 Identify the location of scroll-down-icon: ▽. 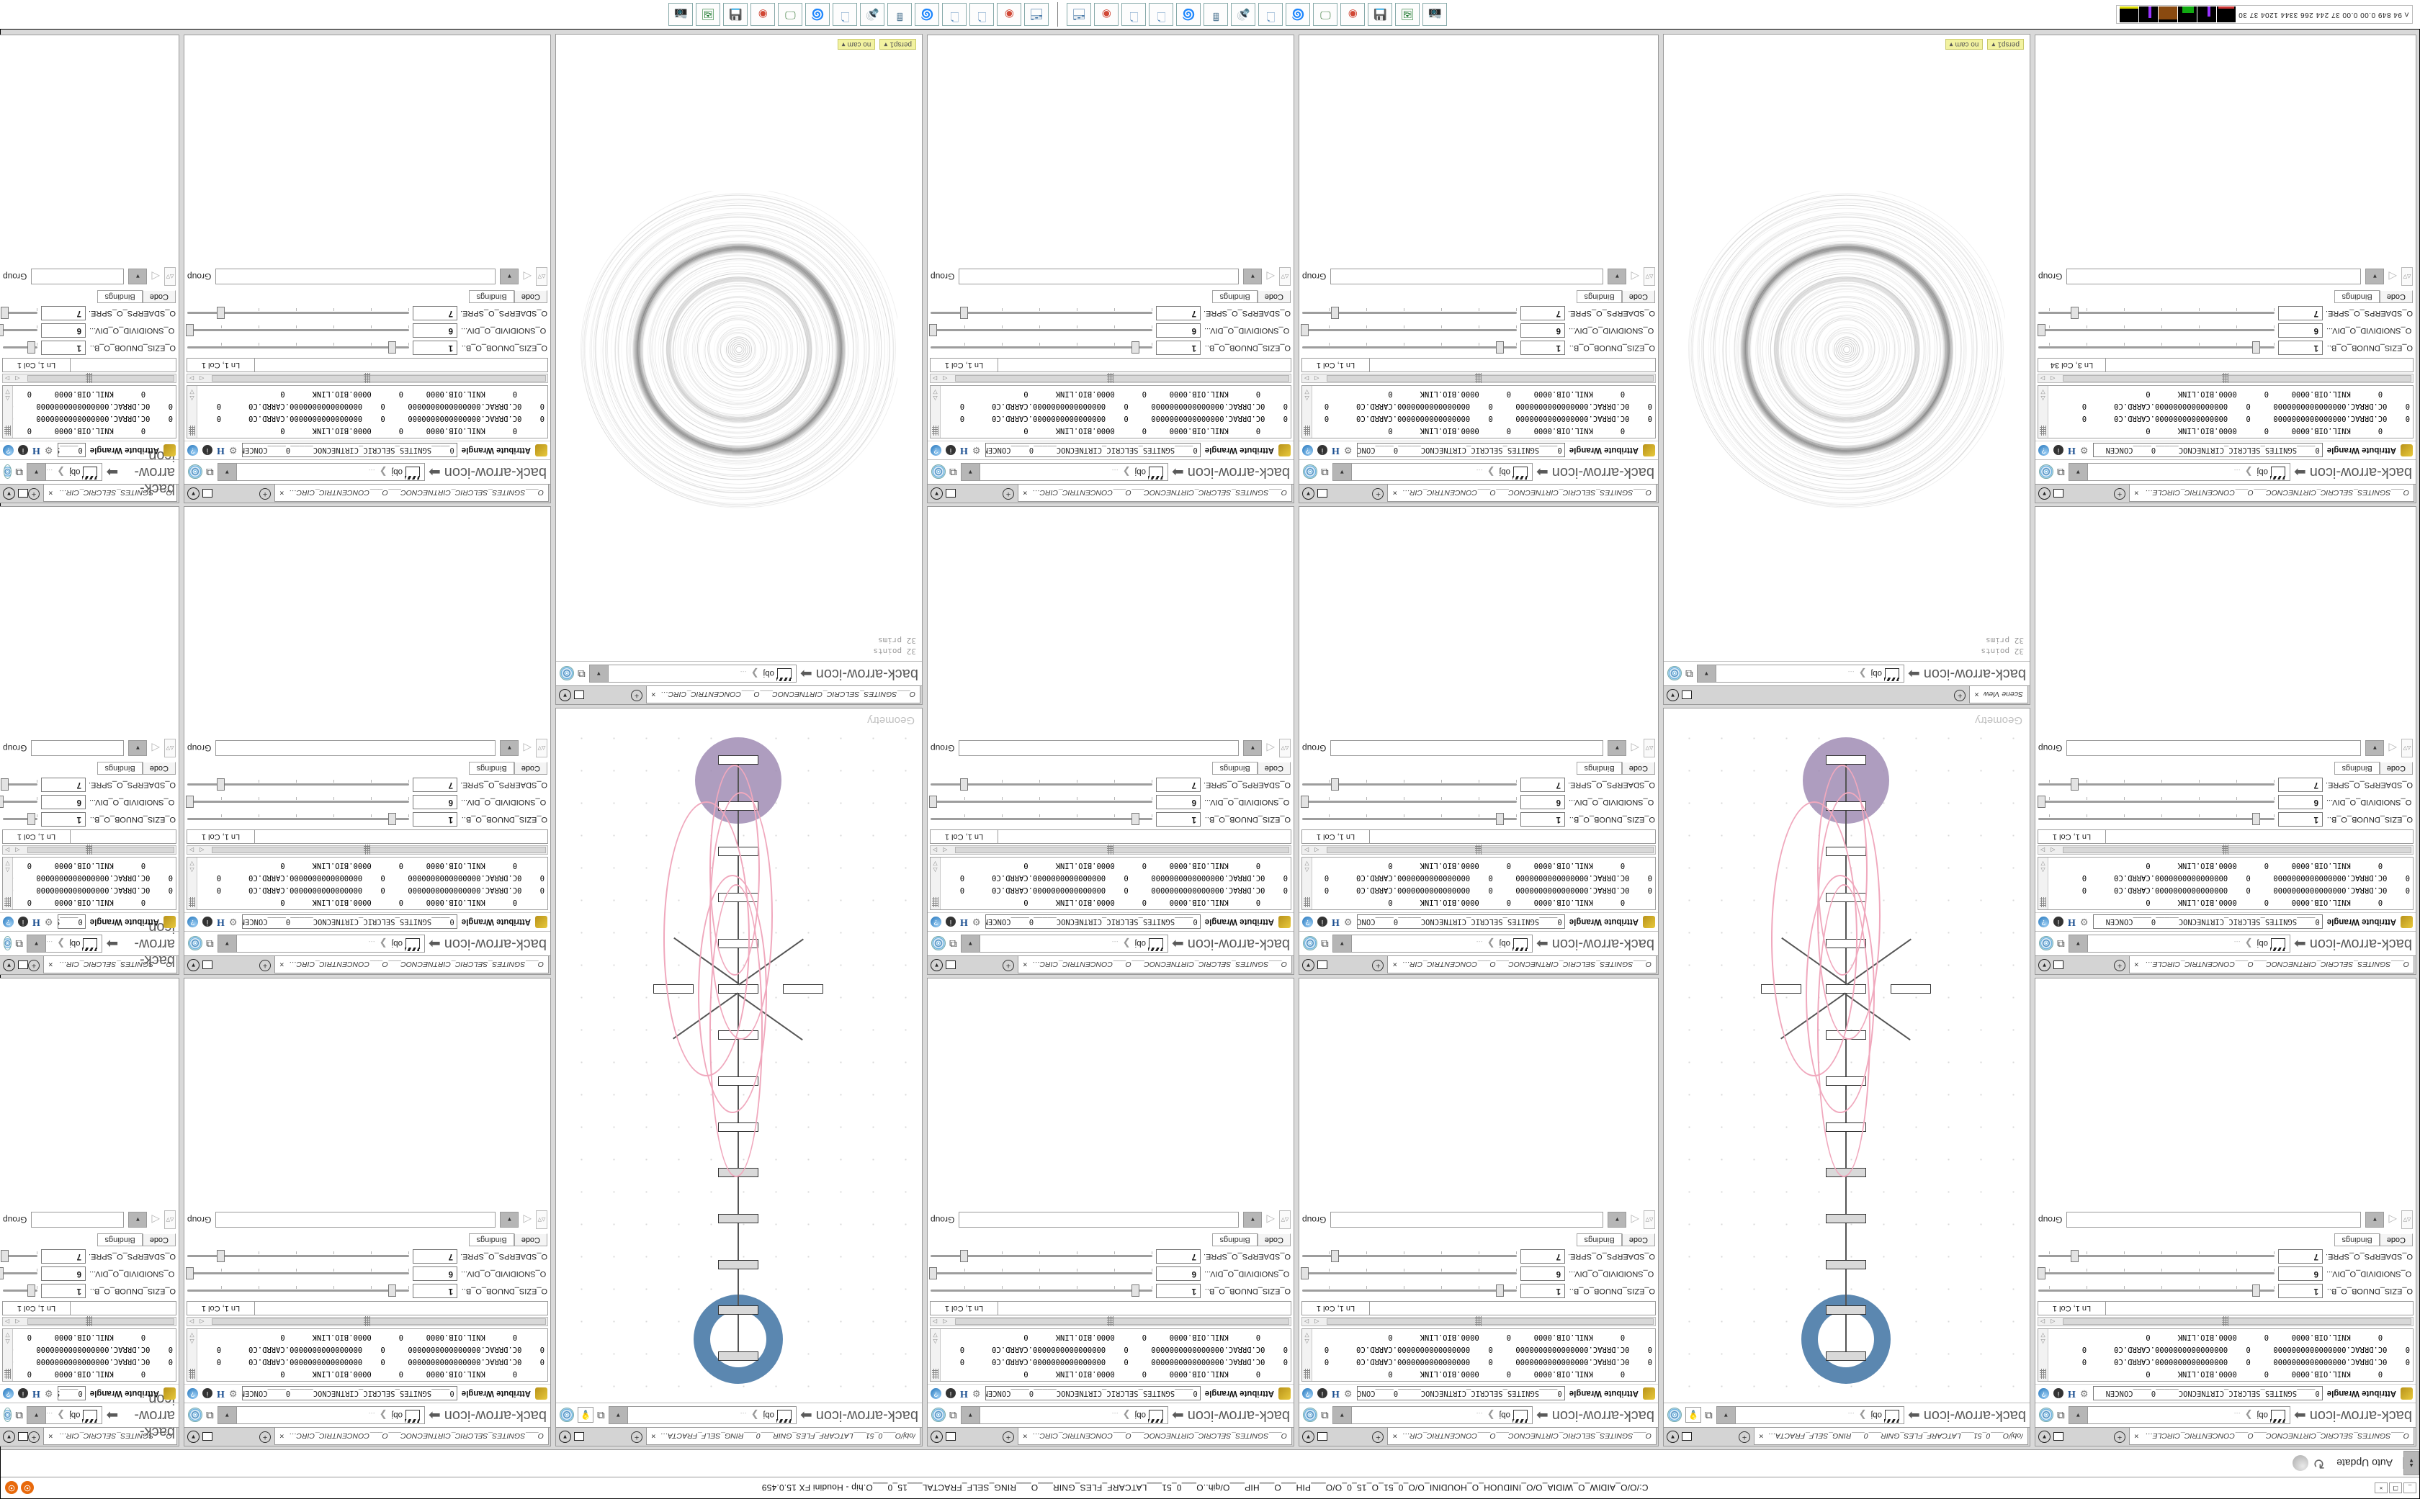
(2043, 392).